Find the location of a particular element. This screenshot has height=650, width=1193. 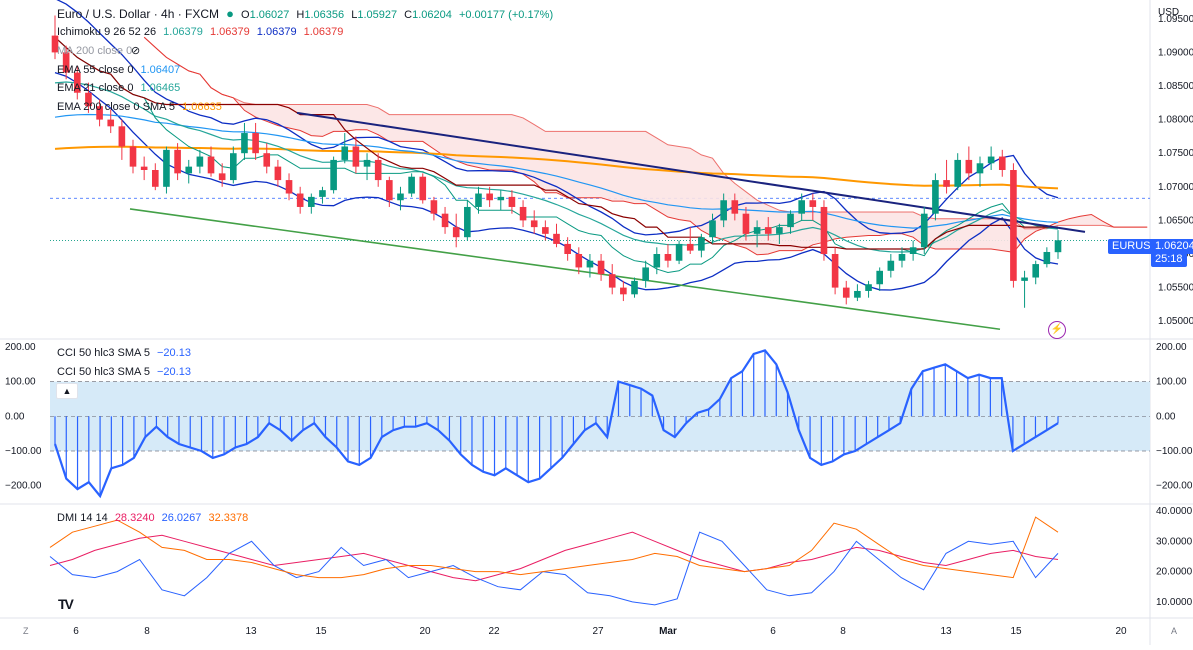

ohlc-close-label: C is located at coordinates (408, 15).